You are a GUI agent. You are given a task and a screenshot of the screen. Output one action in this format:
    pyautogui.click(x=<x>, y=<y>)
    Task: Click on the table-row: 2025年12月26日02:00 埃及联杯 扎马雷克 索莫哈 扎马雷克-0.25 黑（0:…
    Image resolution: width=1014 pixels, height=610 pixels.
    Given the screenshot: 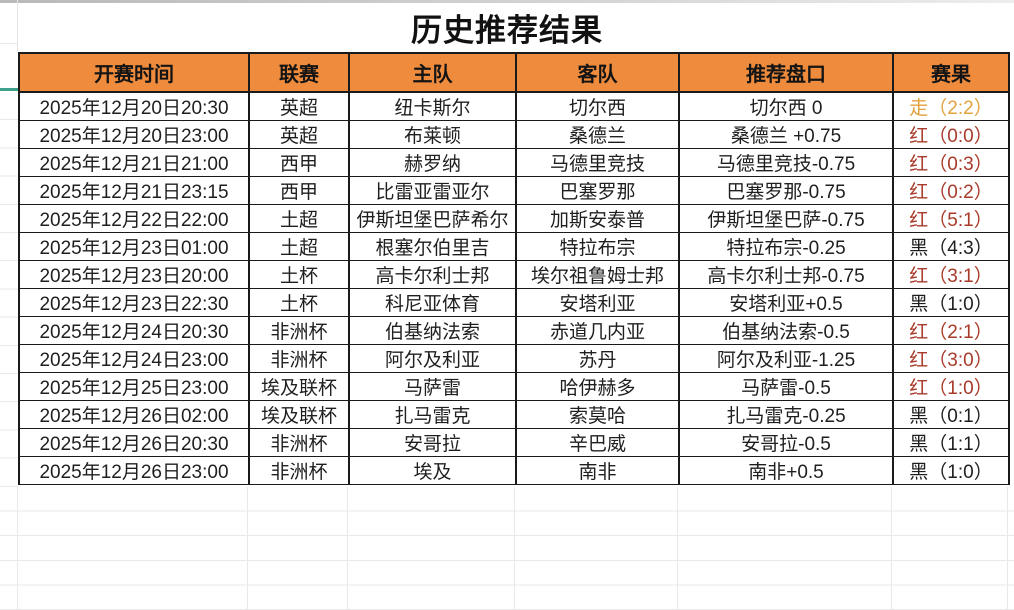 What is the action you would take?
    pyautogui.click(x=514, y=414)
    